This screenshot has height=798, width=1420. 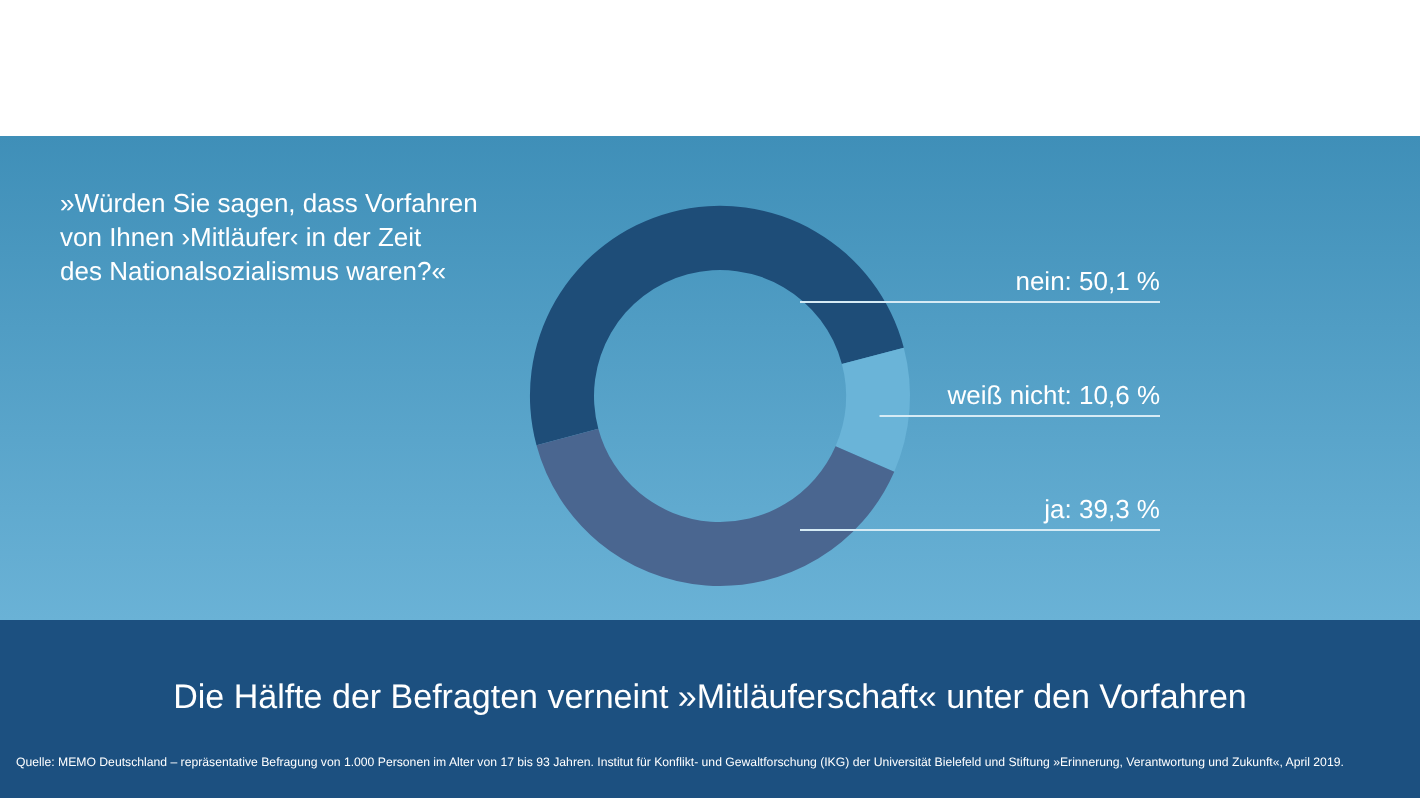 What do you see at coordinates (1088, 281) in the screenshot?
I see `slice-label: nein: 50,1 %` at bounding box center [1088, 281].